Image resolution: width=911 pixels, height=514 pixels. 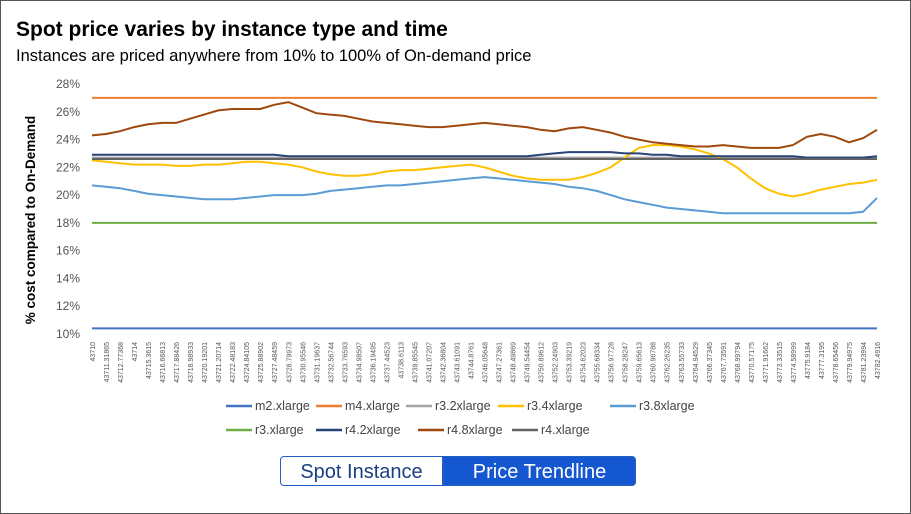 I want to click on y-tick-label: 14%, so click(x=68, y=278).